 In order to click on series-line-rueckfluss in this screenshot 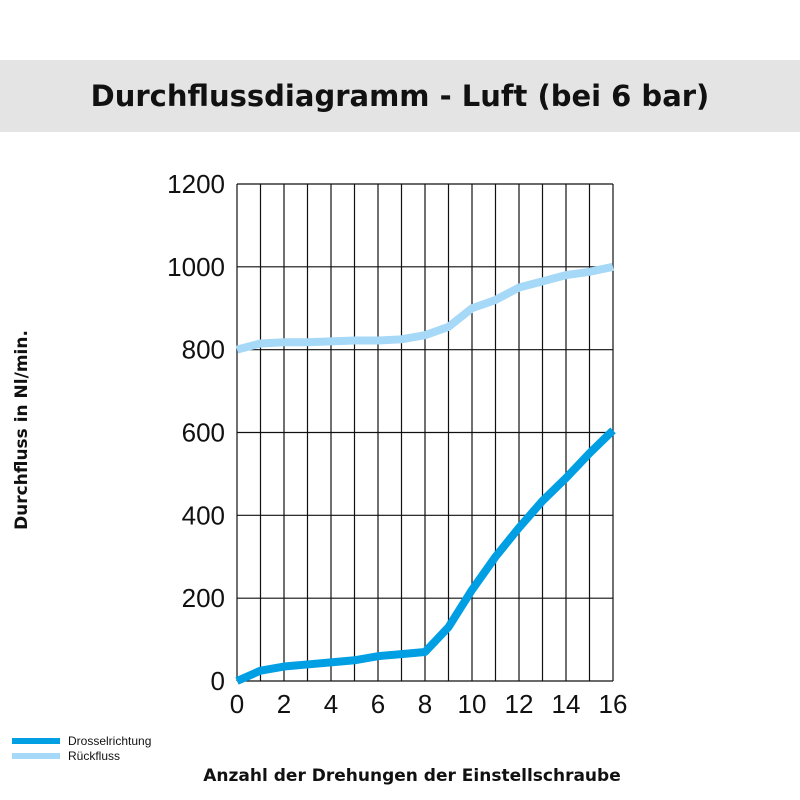, I will do `click(424, 308)`.